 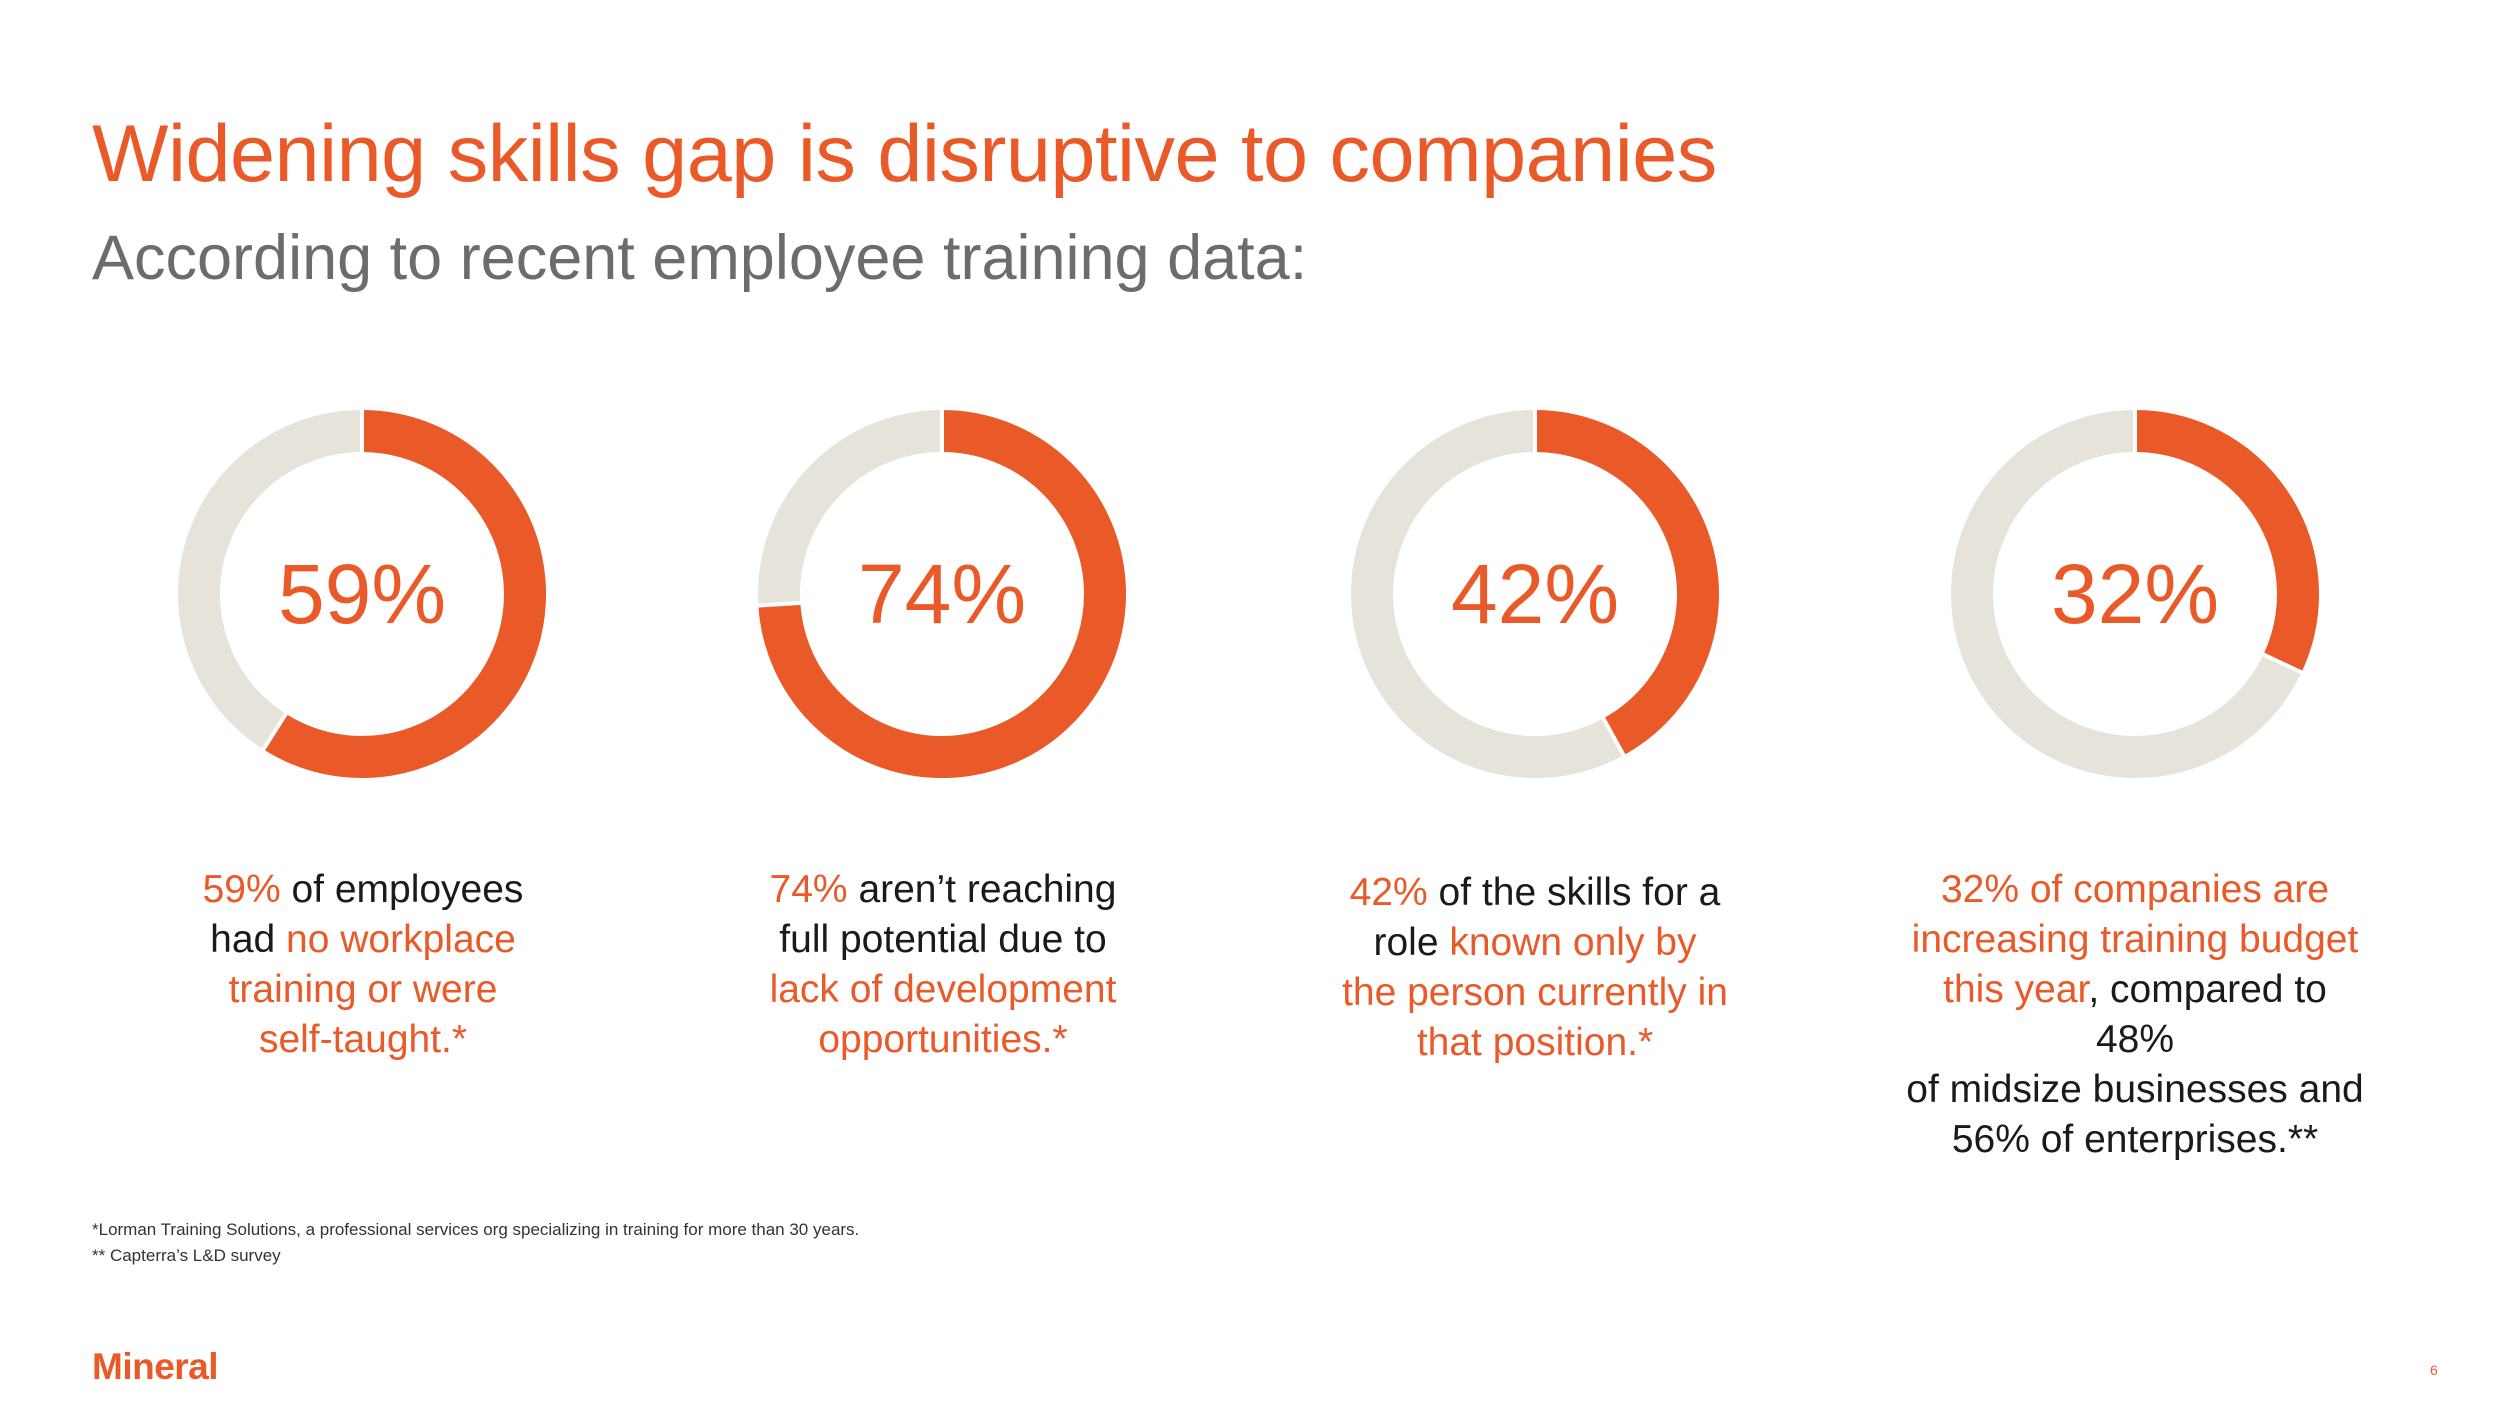 What do you see at coordinates (1388, 892) in the screenshot?
I see `caption-highlight-text: 42%` at bounding box center [1388, 892].